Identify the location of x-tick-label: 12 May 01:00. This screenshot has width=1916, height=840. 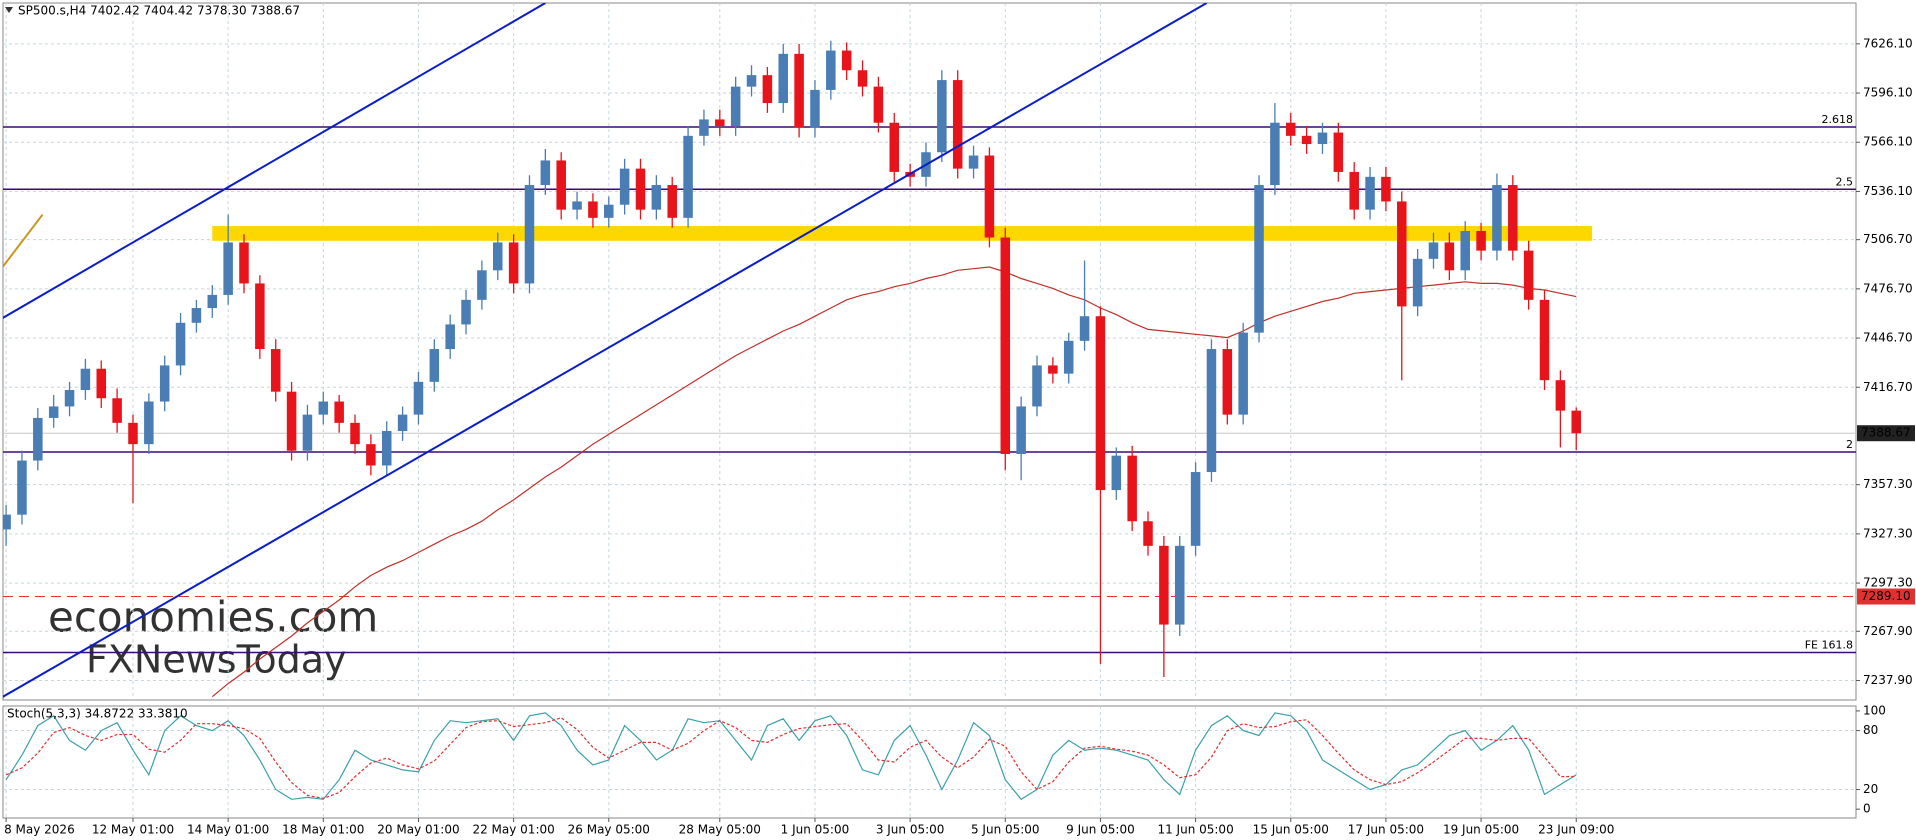
(133, 830).